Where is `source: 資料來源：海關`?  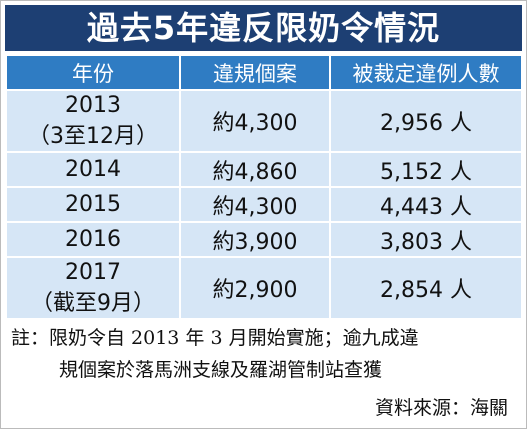
source: 資料來源：海關 is located at coordinates (441, 408).